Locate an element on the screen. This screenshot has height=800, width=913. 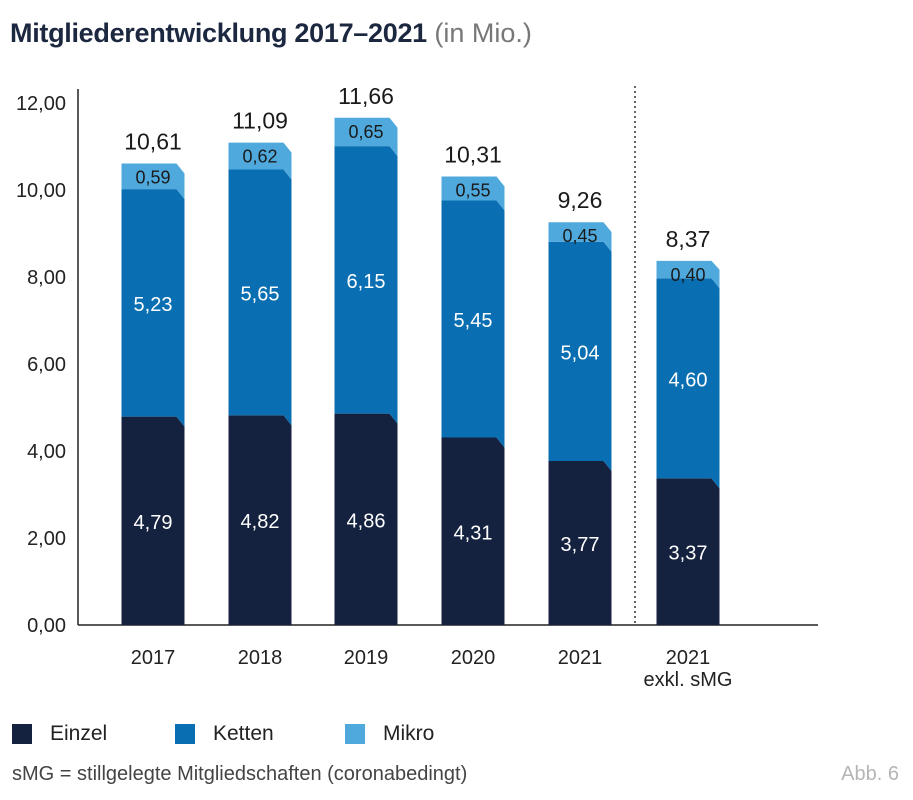
value-label-mikro: 0,45 is located at coordinates (579, 236).